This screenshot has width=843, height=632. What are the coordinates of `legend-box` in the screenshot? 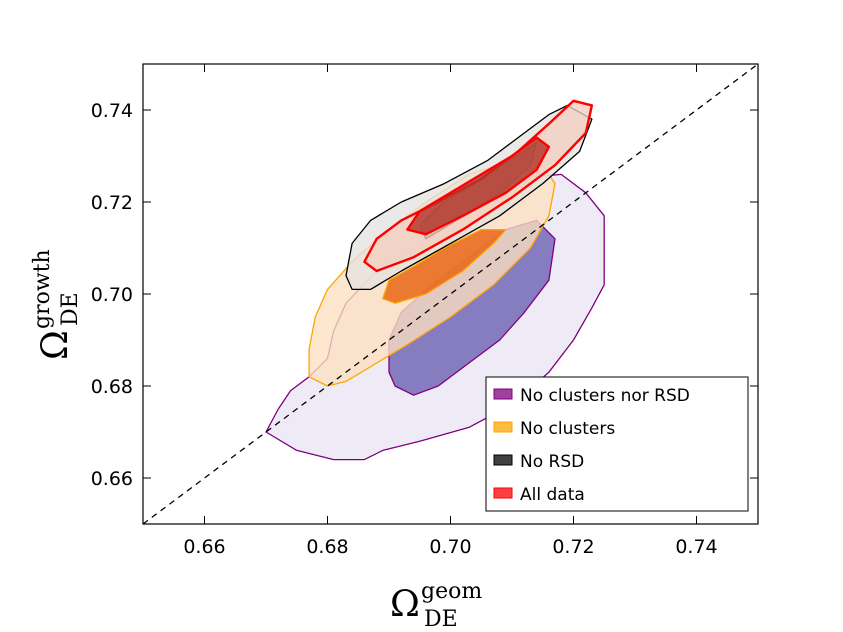 It's located at (617, 444).